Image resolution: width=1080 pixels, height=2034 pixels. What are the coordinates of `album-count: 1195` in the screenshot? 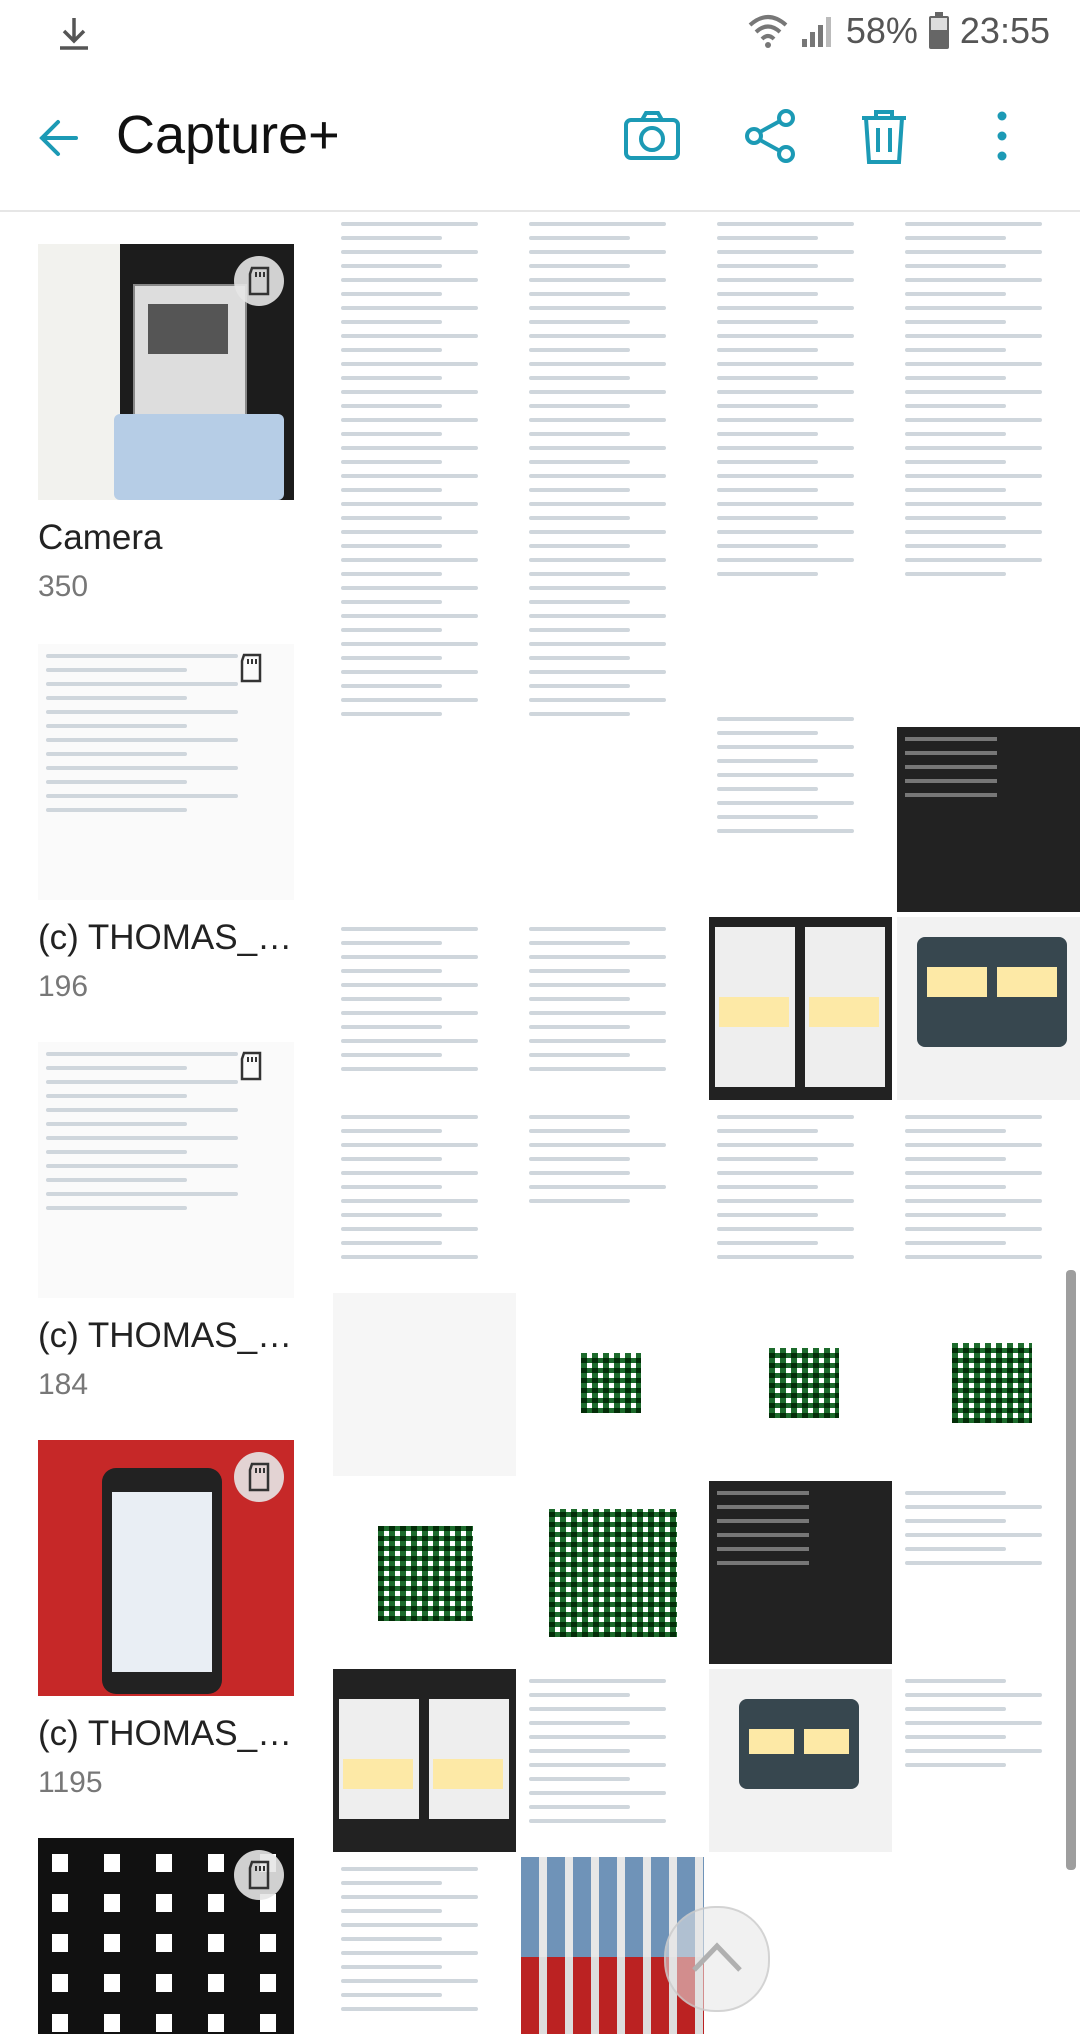 It's located at (70, 1782).